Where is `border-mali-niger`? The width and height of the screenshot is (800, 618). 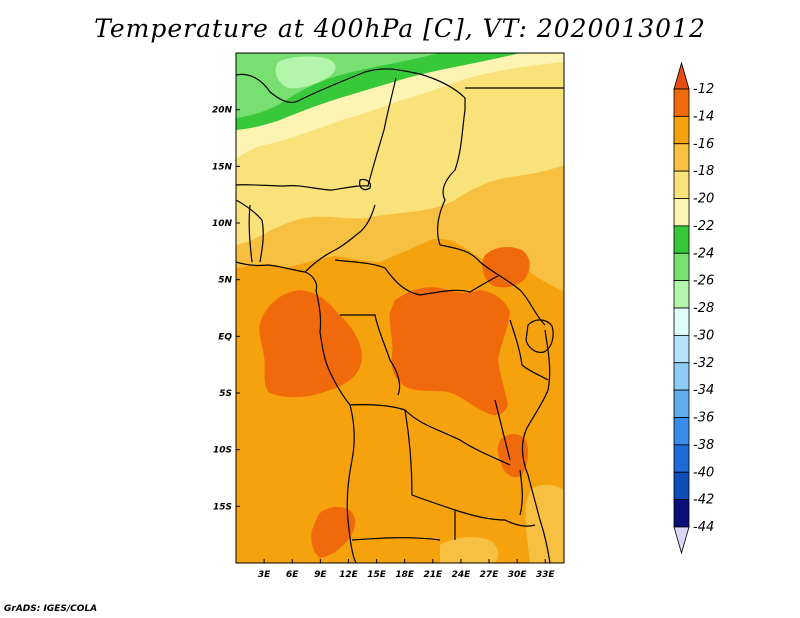 border-mali-niger is located at coordinates (250, 231).